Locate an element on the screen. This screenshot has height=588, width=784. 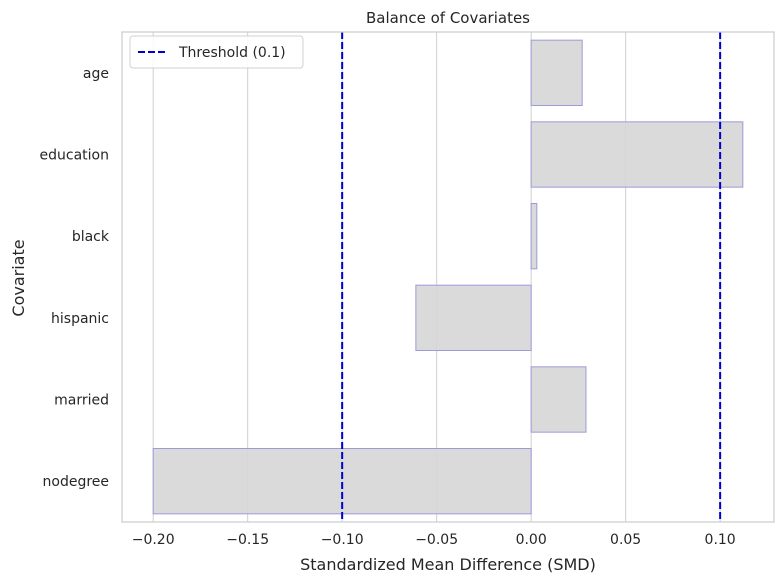
x-tick-label-2: −0.10 is located at coordinates (342, 540).